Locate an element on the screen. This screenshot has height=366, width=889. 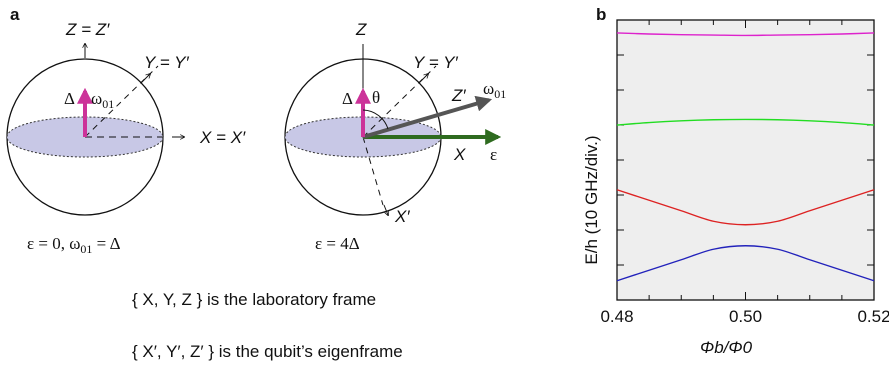
left-x-label: X = X′ is located at coordinates (222, 137).